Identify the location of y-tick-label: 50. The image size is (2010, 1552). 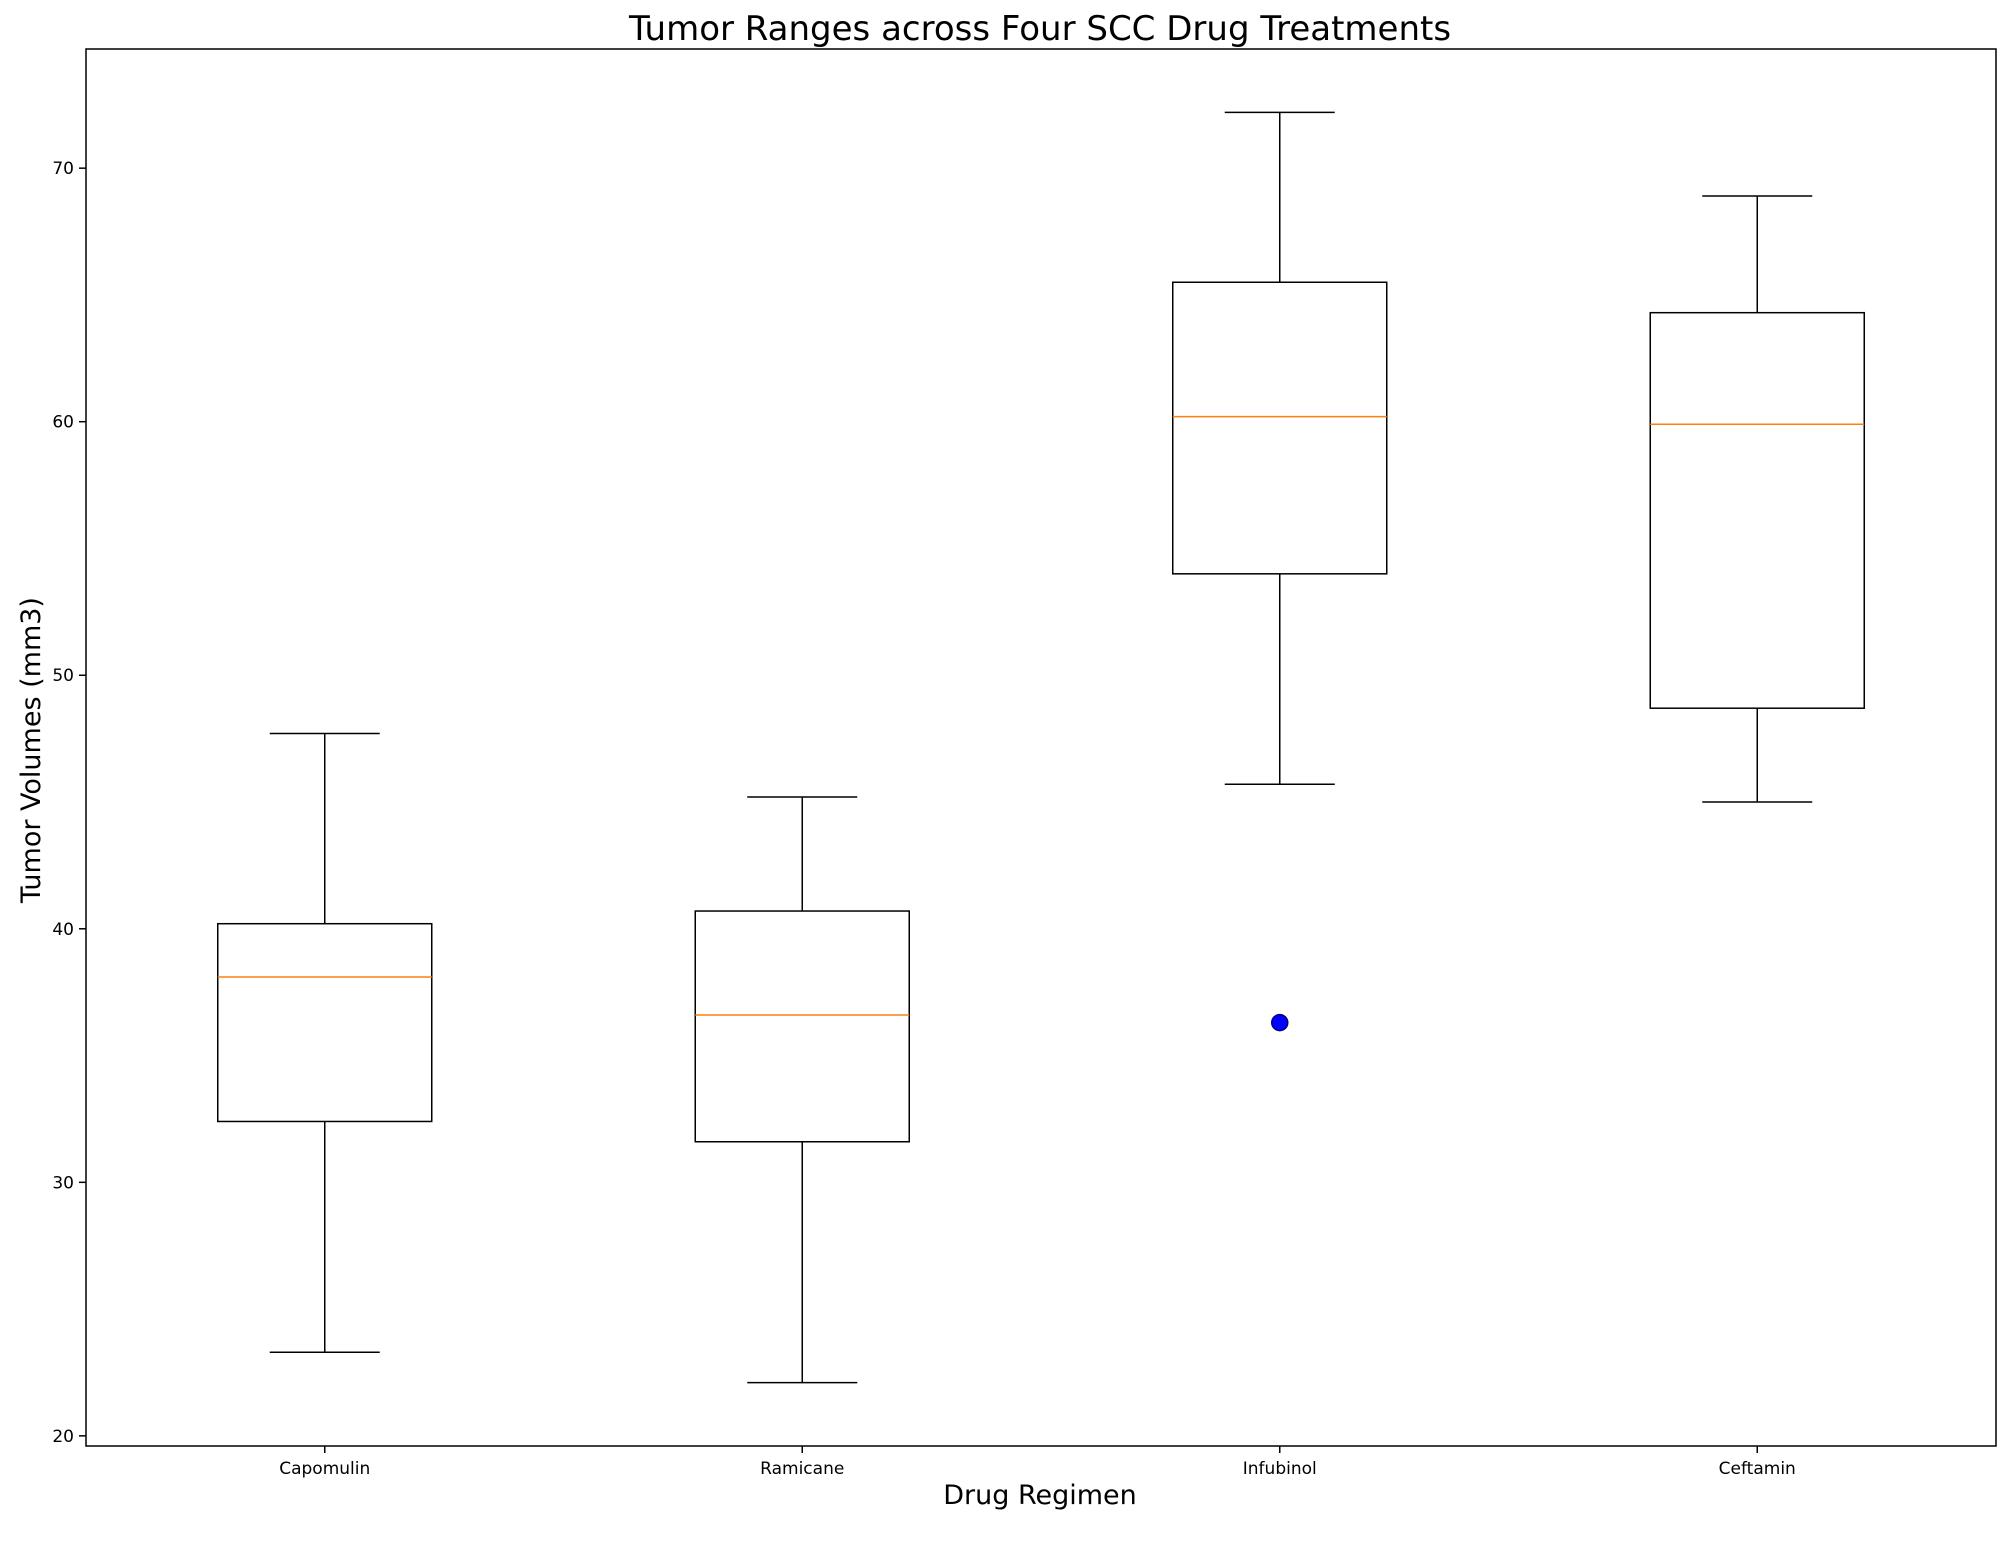
(63, 676).